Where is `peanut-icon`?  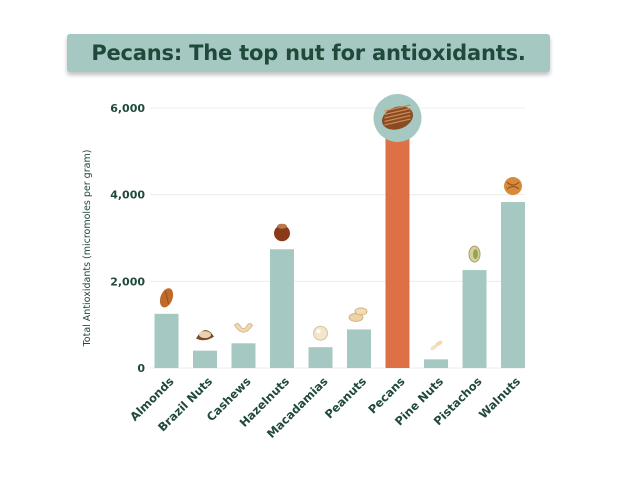 peanut-icon is located at coordinates (358, 314).